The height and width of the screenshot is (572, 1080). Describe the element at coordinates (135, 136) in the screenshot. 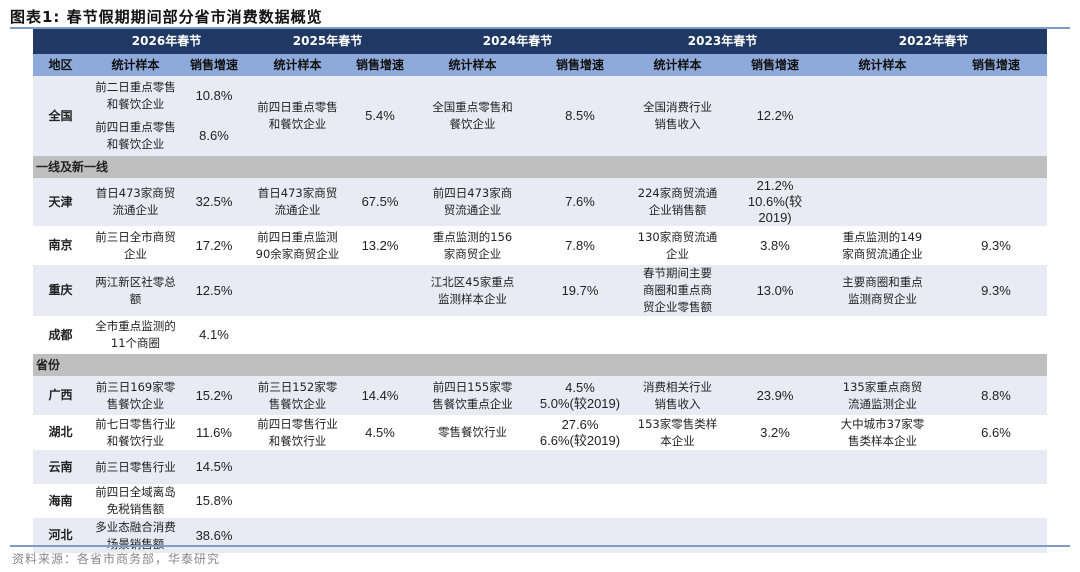

I see `sample-cell: 前四日重点零售 和餐饮企业` at that location.